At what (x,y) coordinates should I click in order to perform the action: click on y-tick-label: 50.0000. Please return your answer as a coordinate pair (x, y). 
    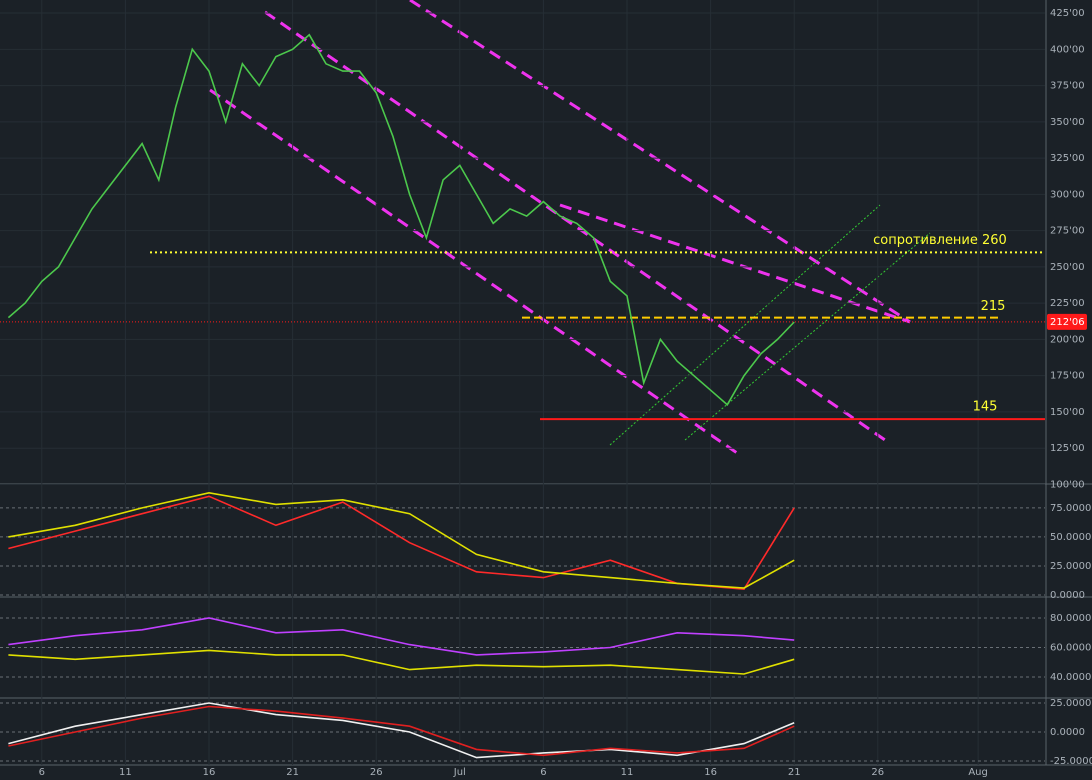
    Looking at the image, I should click on (1070, 537).